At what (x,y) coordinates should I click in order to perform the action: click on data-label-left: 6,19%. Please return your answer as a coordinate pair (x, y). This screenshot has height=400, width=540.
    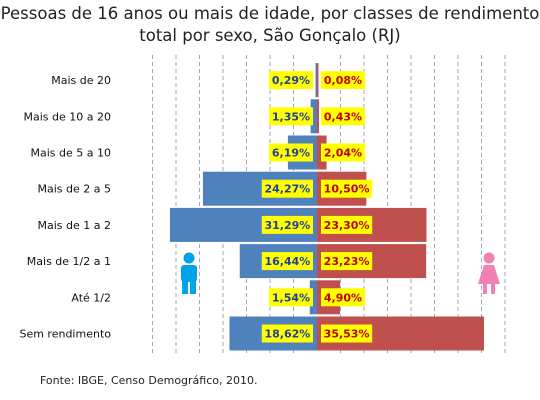
    Looking at the image, I should click on (291, 153).